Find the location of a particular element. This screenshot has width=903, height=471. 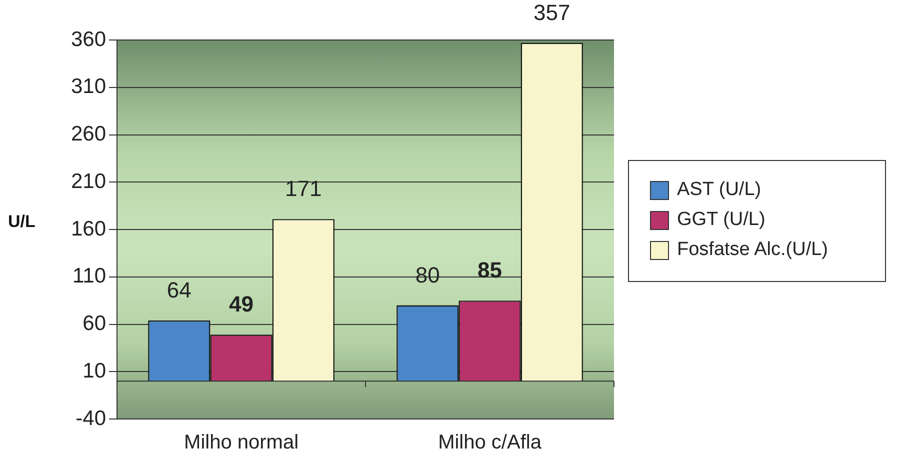

legend-label: AST (U/L) is located at coordinates (719, 190).